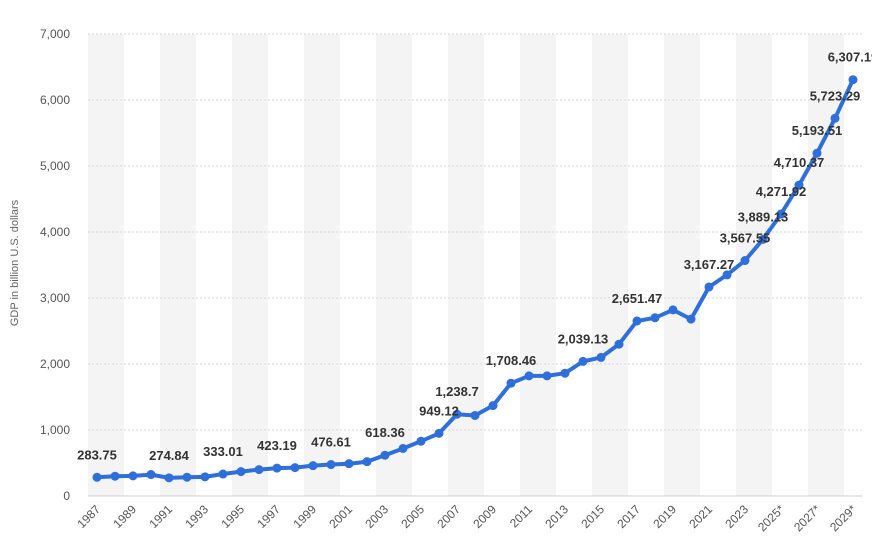  I want to click on data-label: 283.75, so click(97, 454).